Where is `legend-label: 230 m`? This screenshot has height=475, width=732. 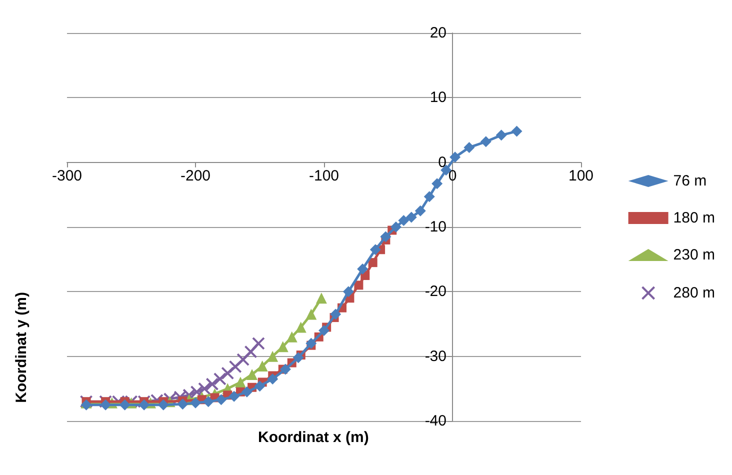 legend-label: 230 m is located at coordinates (694, 255).